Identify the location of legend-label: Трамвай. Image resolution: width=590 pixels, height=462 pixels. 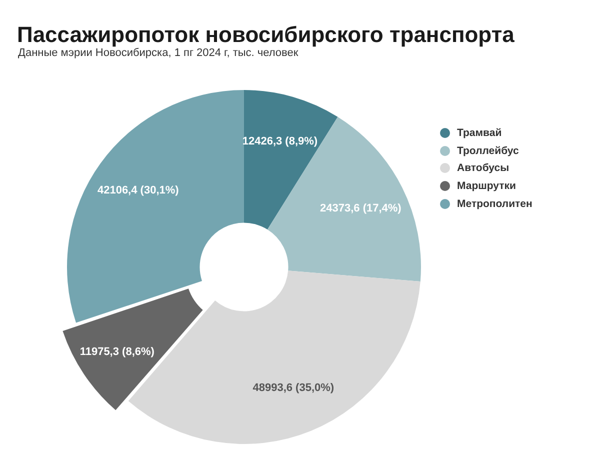
(479, 132).